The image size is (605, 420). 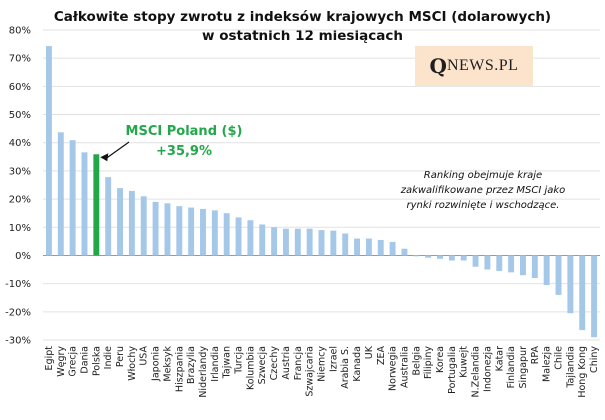 I want to click on bar-arabia-s-, so click(x=345, y=244).